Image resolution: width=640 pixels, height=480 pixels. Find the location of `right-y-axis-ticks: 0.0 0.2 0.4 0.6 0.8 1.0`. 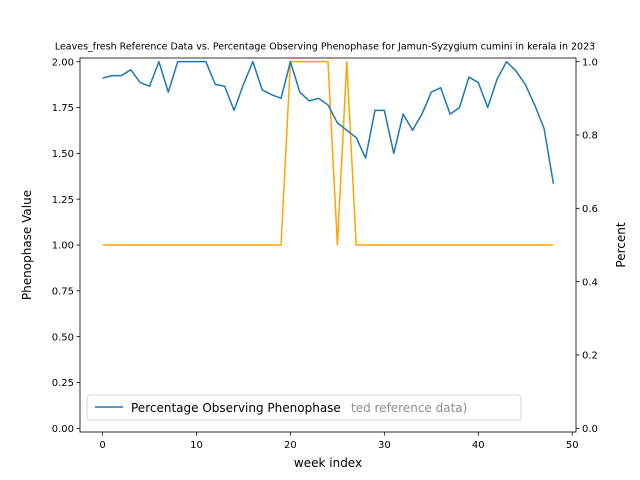

right-y-axis-ticks: 0.0 0.2 0.4 0.6 0.8 1.0 is located at coordinates (587, 246).